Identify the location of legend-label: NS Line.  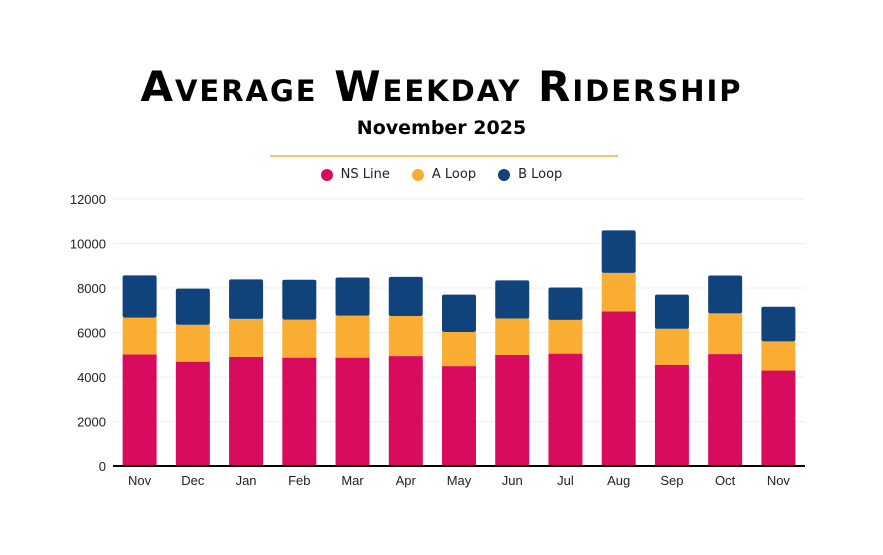
(365, 174).